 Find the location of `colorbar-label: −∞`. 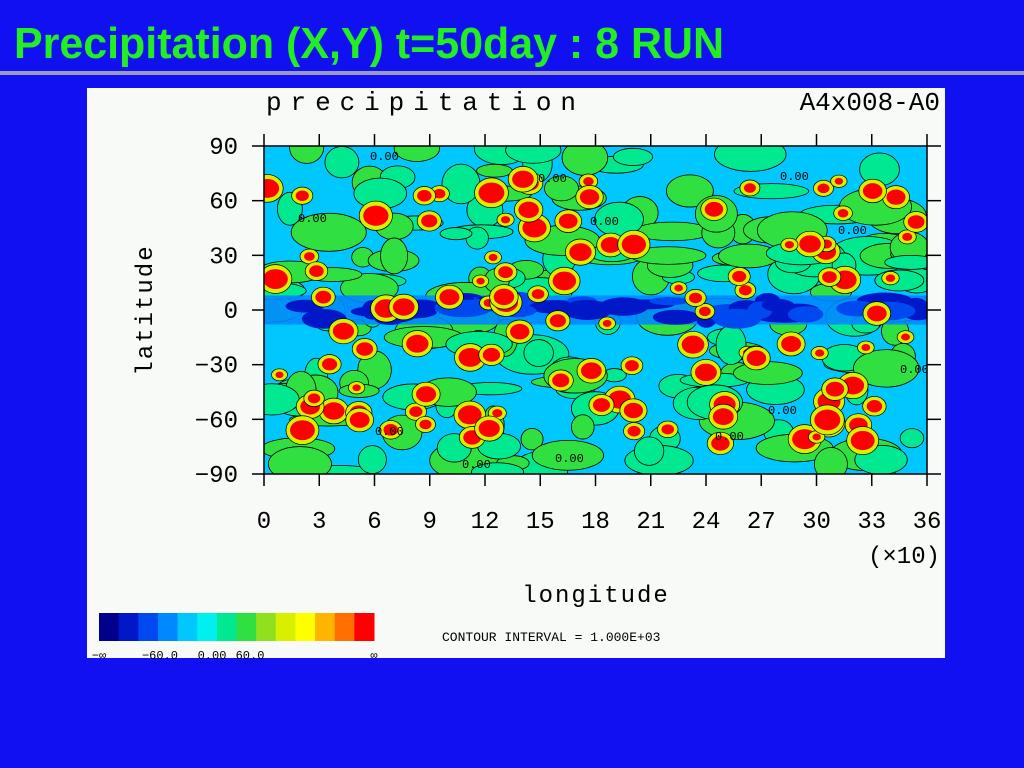

colorbar-label: −∞ is located at coordinates (99, 656).